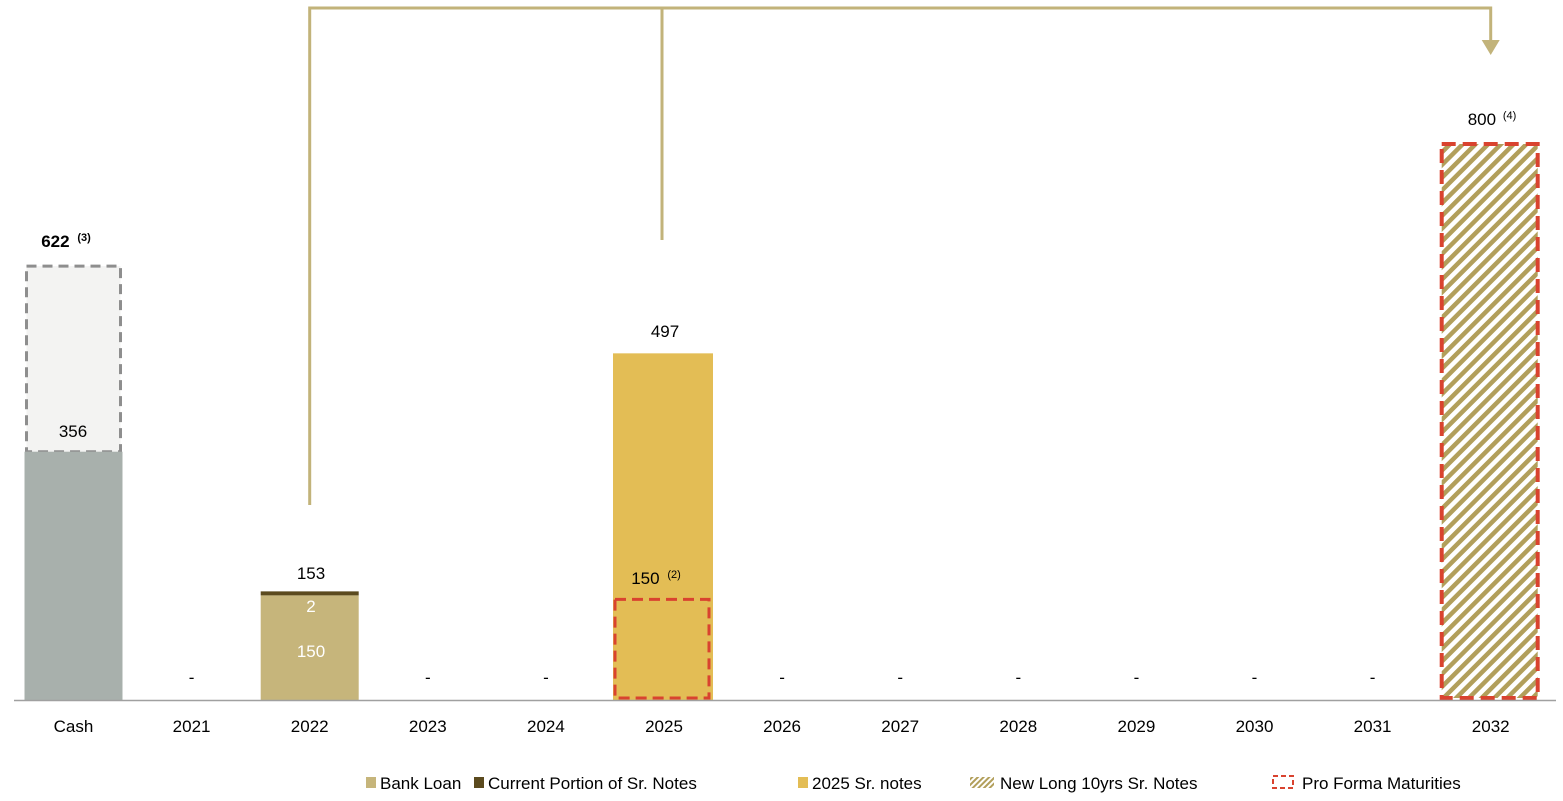  What do you see at coordinates (665, 331) in the screenshot?
I see `y2025-total-label: 497` at bounding box center [665, 331].